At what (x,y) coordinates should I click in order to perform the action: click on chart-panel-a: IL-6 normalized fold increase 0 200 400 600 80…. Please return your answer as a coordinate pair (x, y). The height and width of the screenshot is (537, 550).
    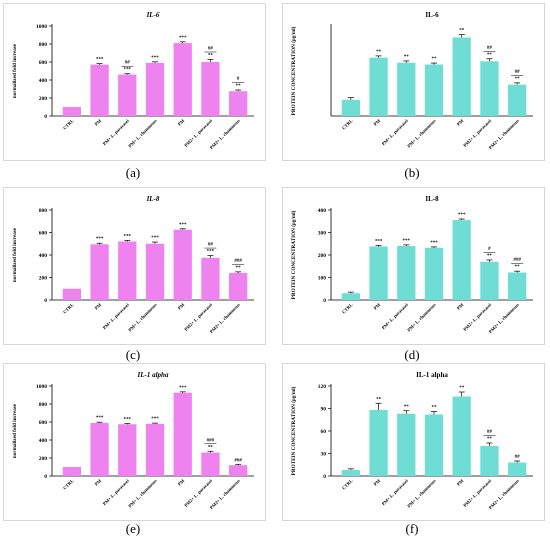
    Looking at the image, I should click on (134, 82).